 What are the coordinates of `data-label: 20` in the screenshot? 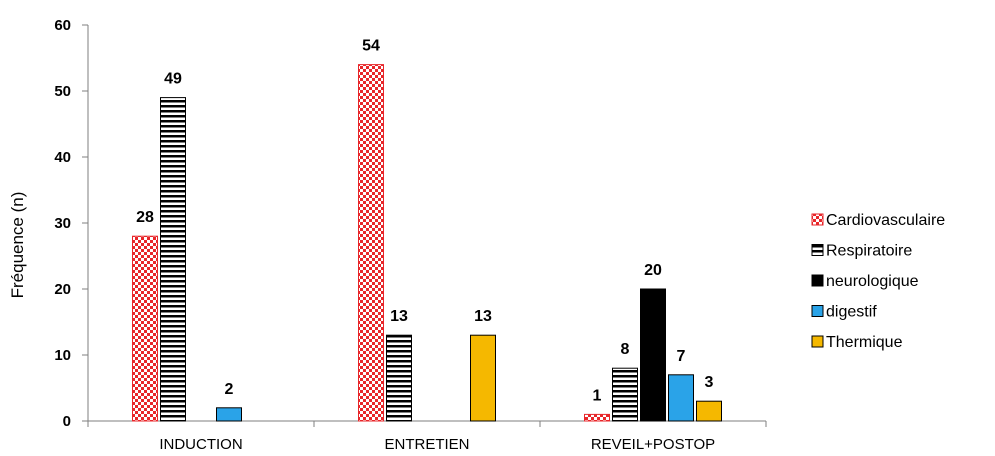 It's located at (653, 270).